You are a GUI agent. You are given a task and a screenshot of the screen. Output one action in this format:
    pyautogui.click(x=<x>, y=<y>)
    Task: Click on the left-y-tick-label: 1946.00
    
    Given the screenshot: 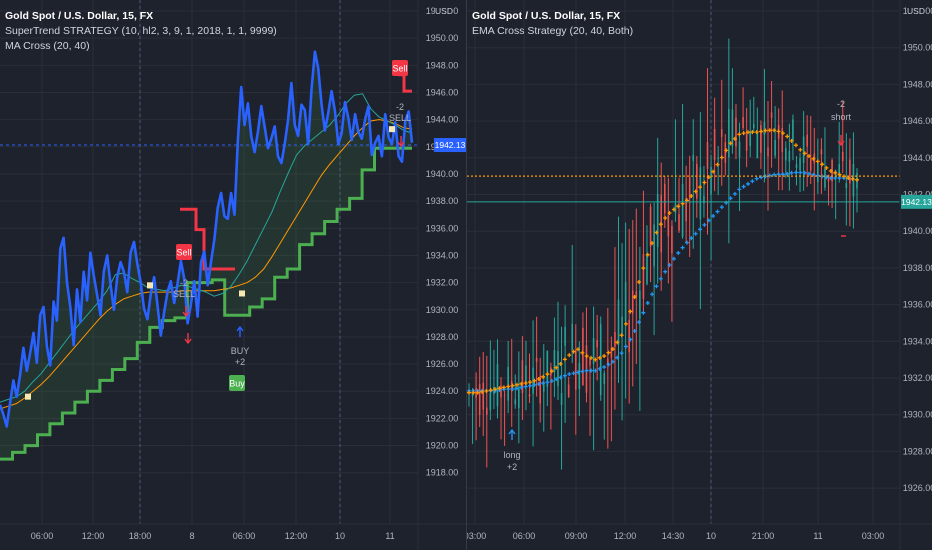 What is the action you would take?
    pyautogui.click(x=442, y=92)
    